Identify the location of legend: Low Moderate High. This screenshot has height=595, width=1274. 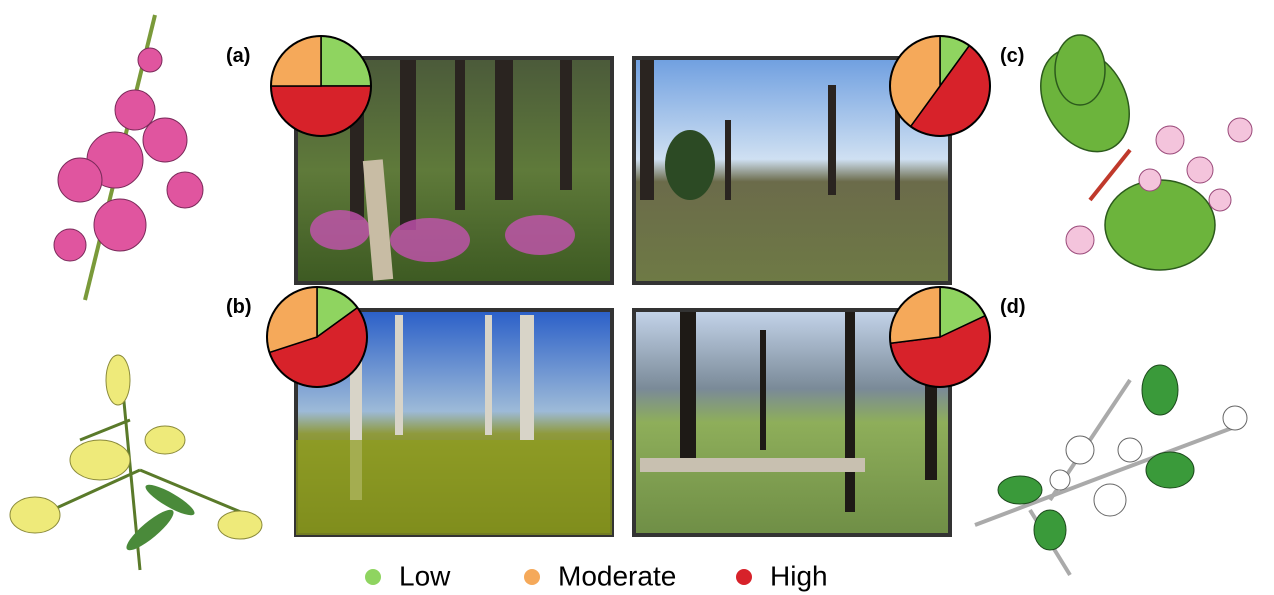
(596, 575).